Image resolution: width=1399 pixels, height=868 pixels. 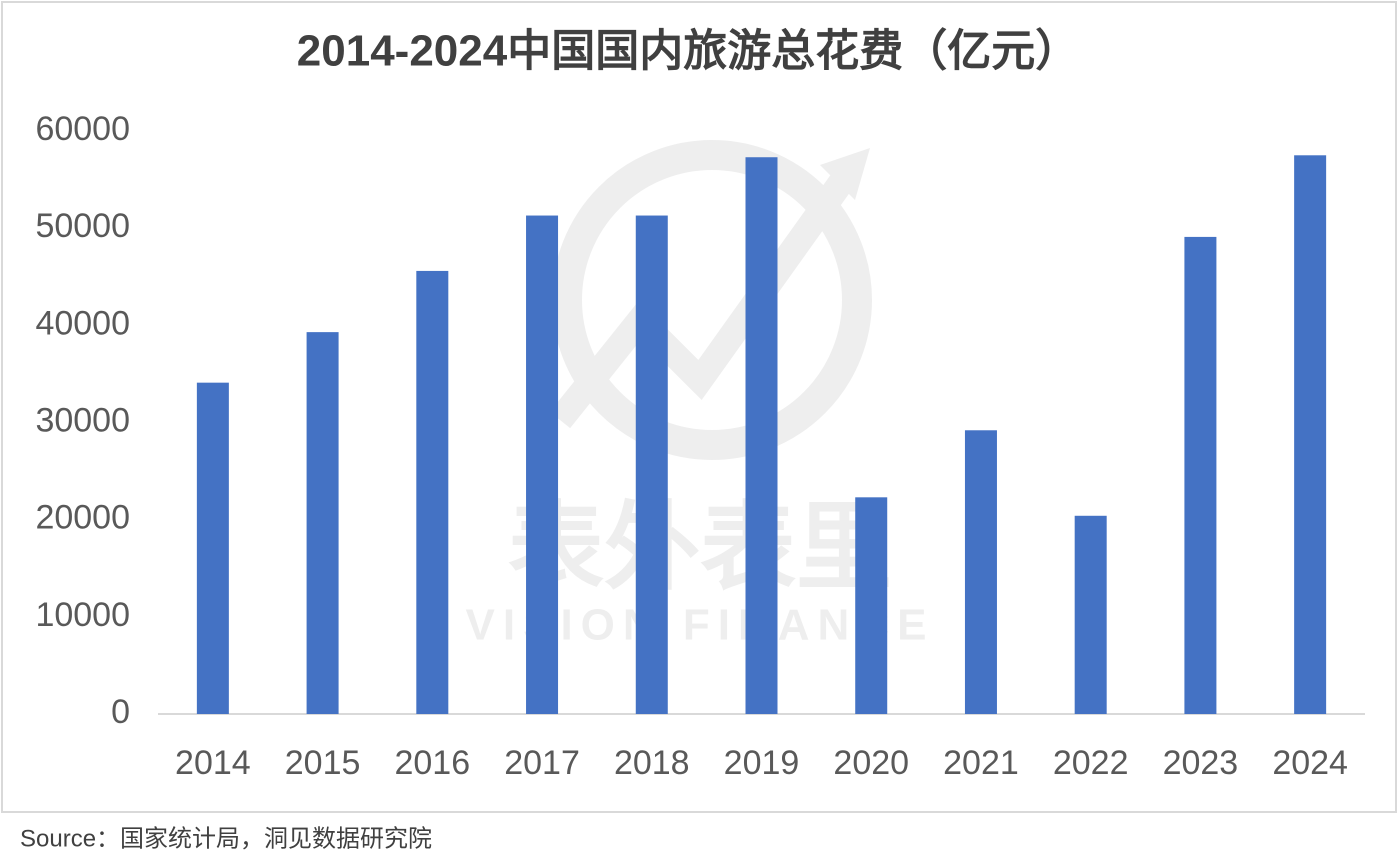 I want to click on x-tick-label: 2024, so click(x=1310, y=763).